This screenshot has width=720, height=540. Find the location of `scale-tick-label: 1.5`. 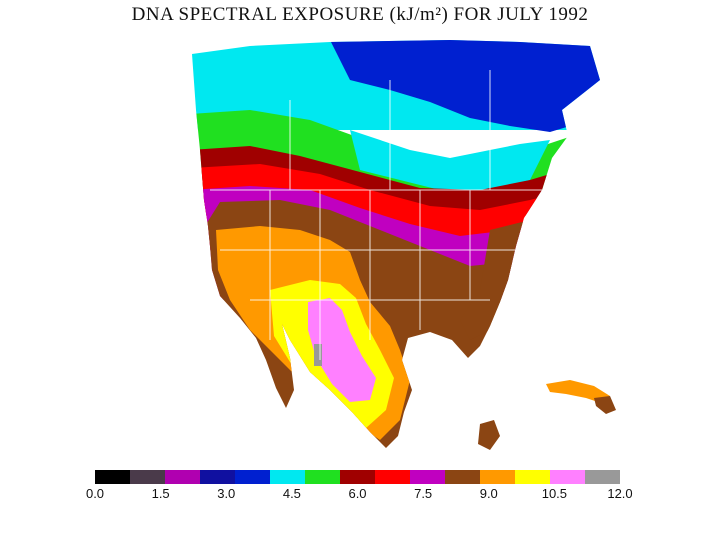

scale-tick-label: 1.5 is located at coordinates (160, 493).